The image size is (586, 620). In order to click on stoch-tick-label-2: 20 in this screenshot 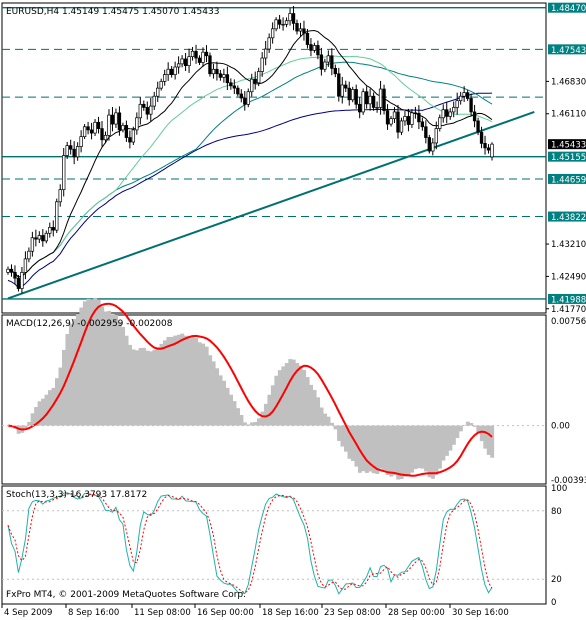, I will do `click(556, 580)`.